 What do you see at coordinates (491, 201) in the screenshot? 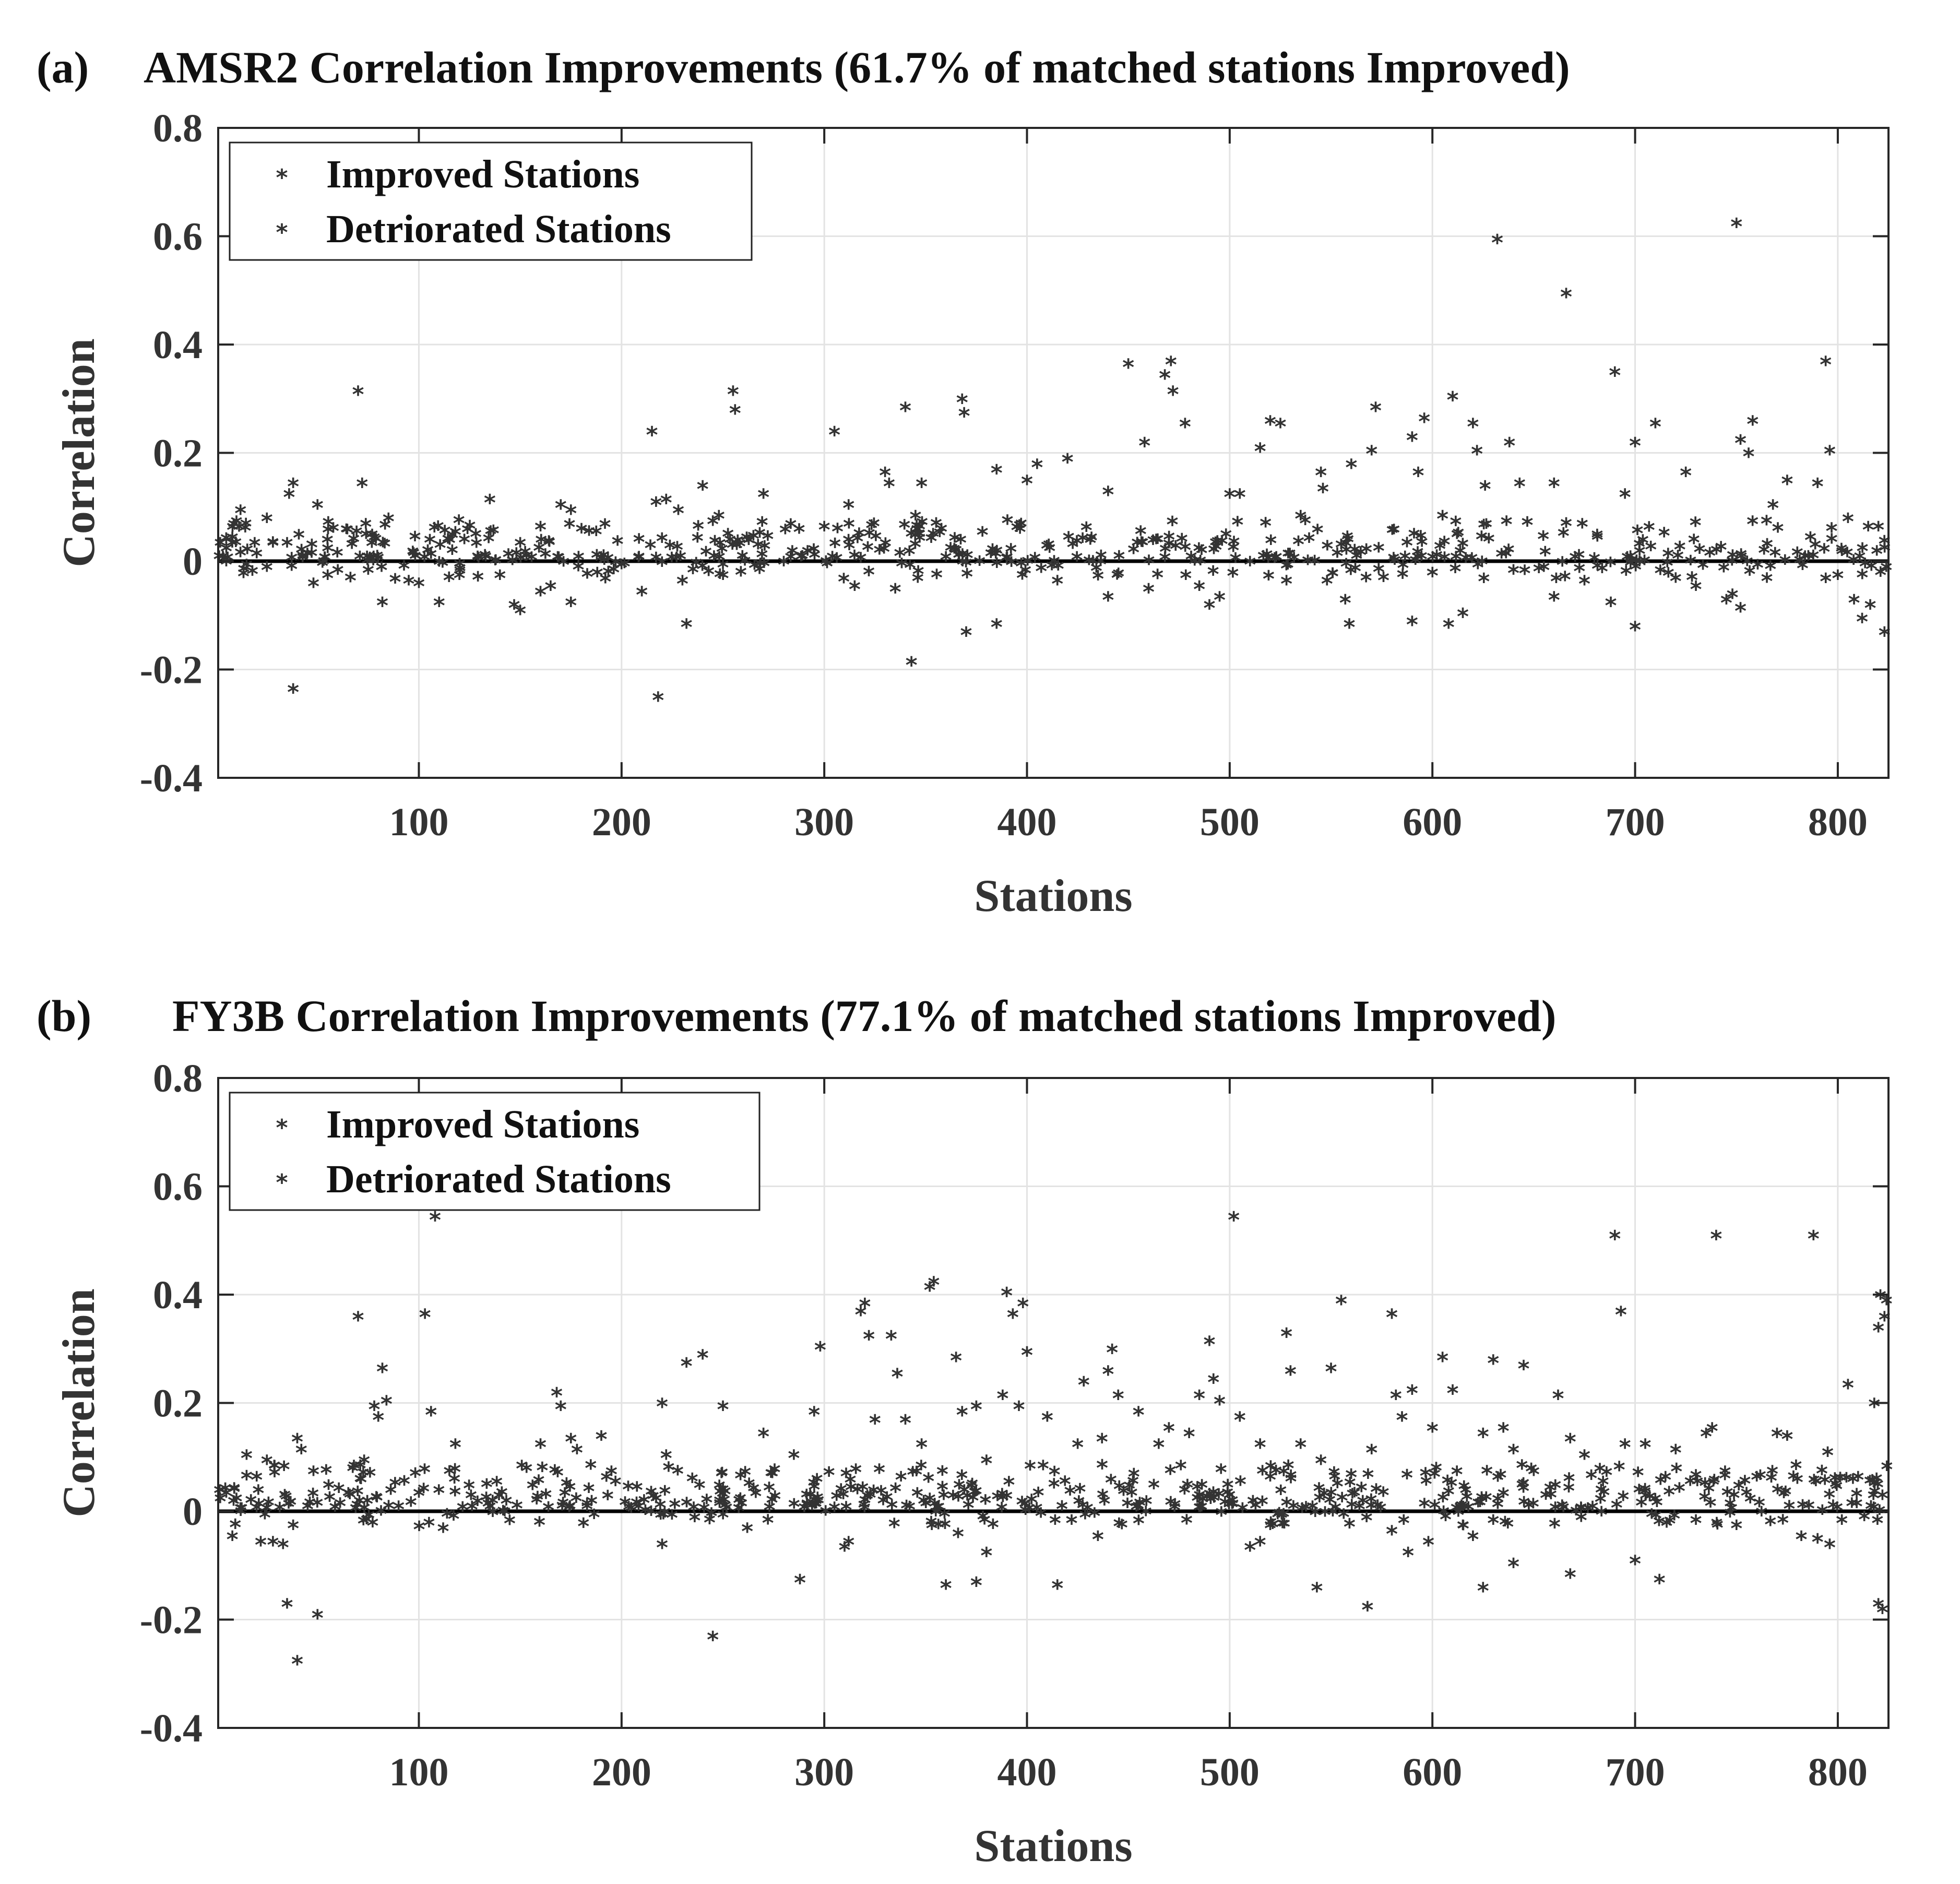
I see `legend: * Improved Stations * Detriorated Stations` at bounding box center [491, 201].